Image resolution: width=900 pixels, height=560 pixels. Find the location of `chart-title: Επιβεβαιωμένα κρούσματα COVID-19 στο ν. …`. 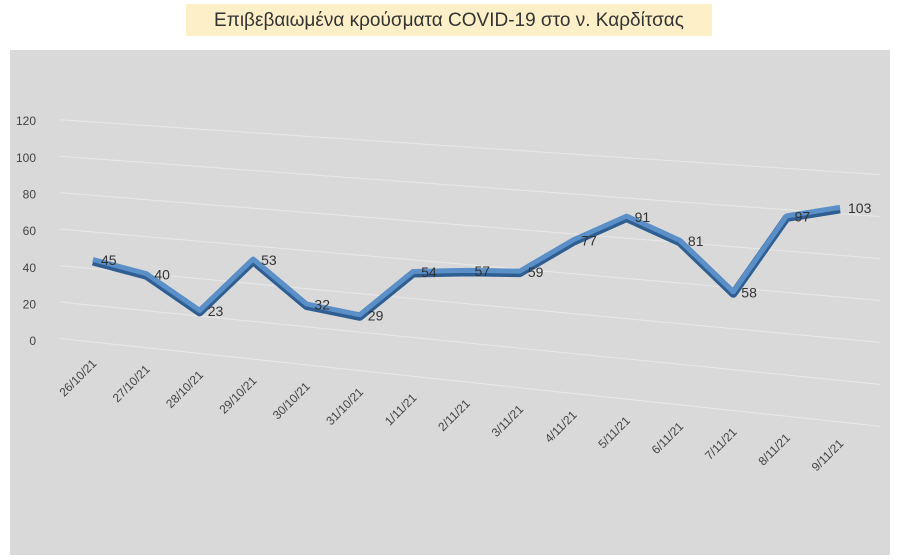

chart-title: Επιβεβαιωμένα κρούσματα COVID-19 στο ν. … is located at coordinates (449, 20).